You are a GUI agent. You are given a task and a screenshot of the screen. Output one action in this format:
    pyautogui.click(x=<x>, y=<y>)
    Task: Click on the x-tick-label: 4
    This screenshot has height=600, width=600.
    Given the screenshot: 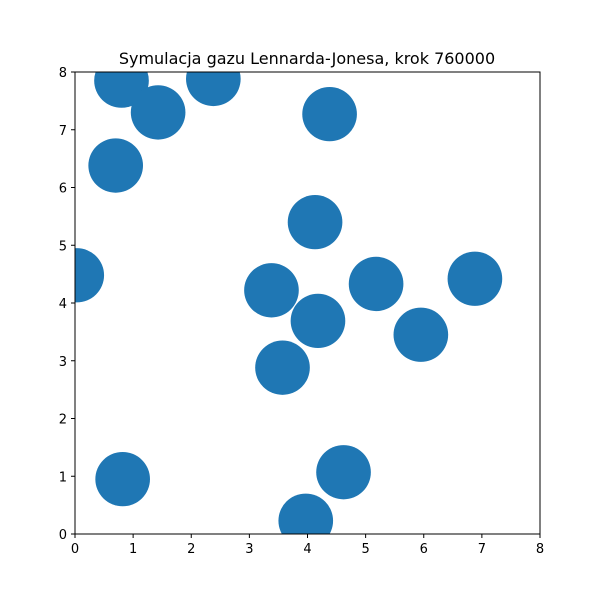 What is the action you would take?
    pyautogui.click(x=307, y=549)
    